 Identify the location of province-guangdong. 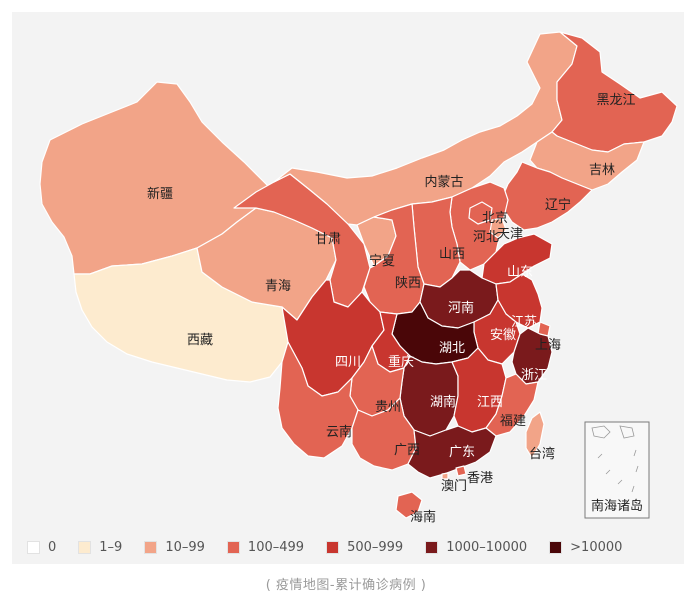
(452, 452).